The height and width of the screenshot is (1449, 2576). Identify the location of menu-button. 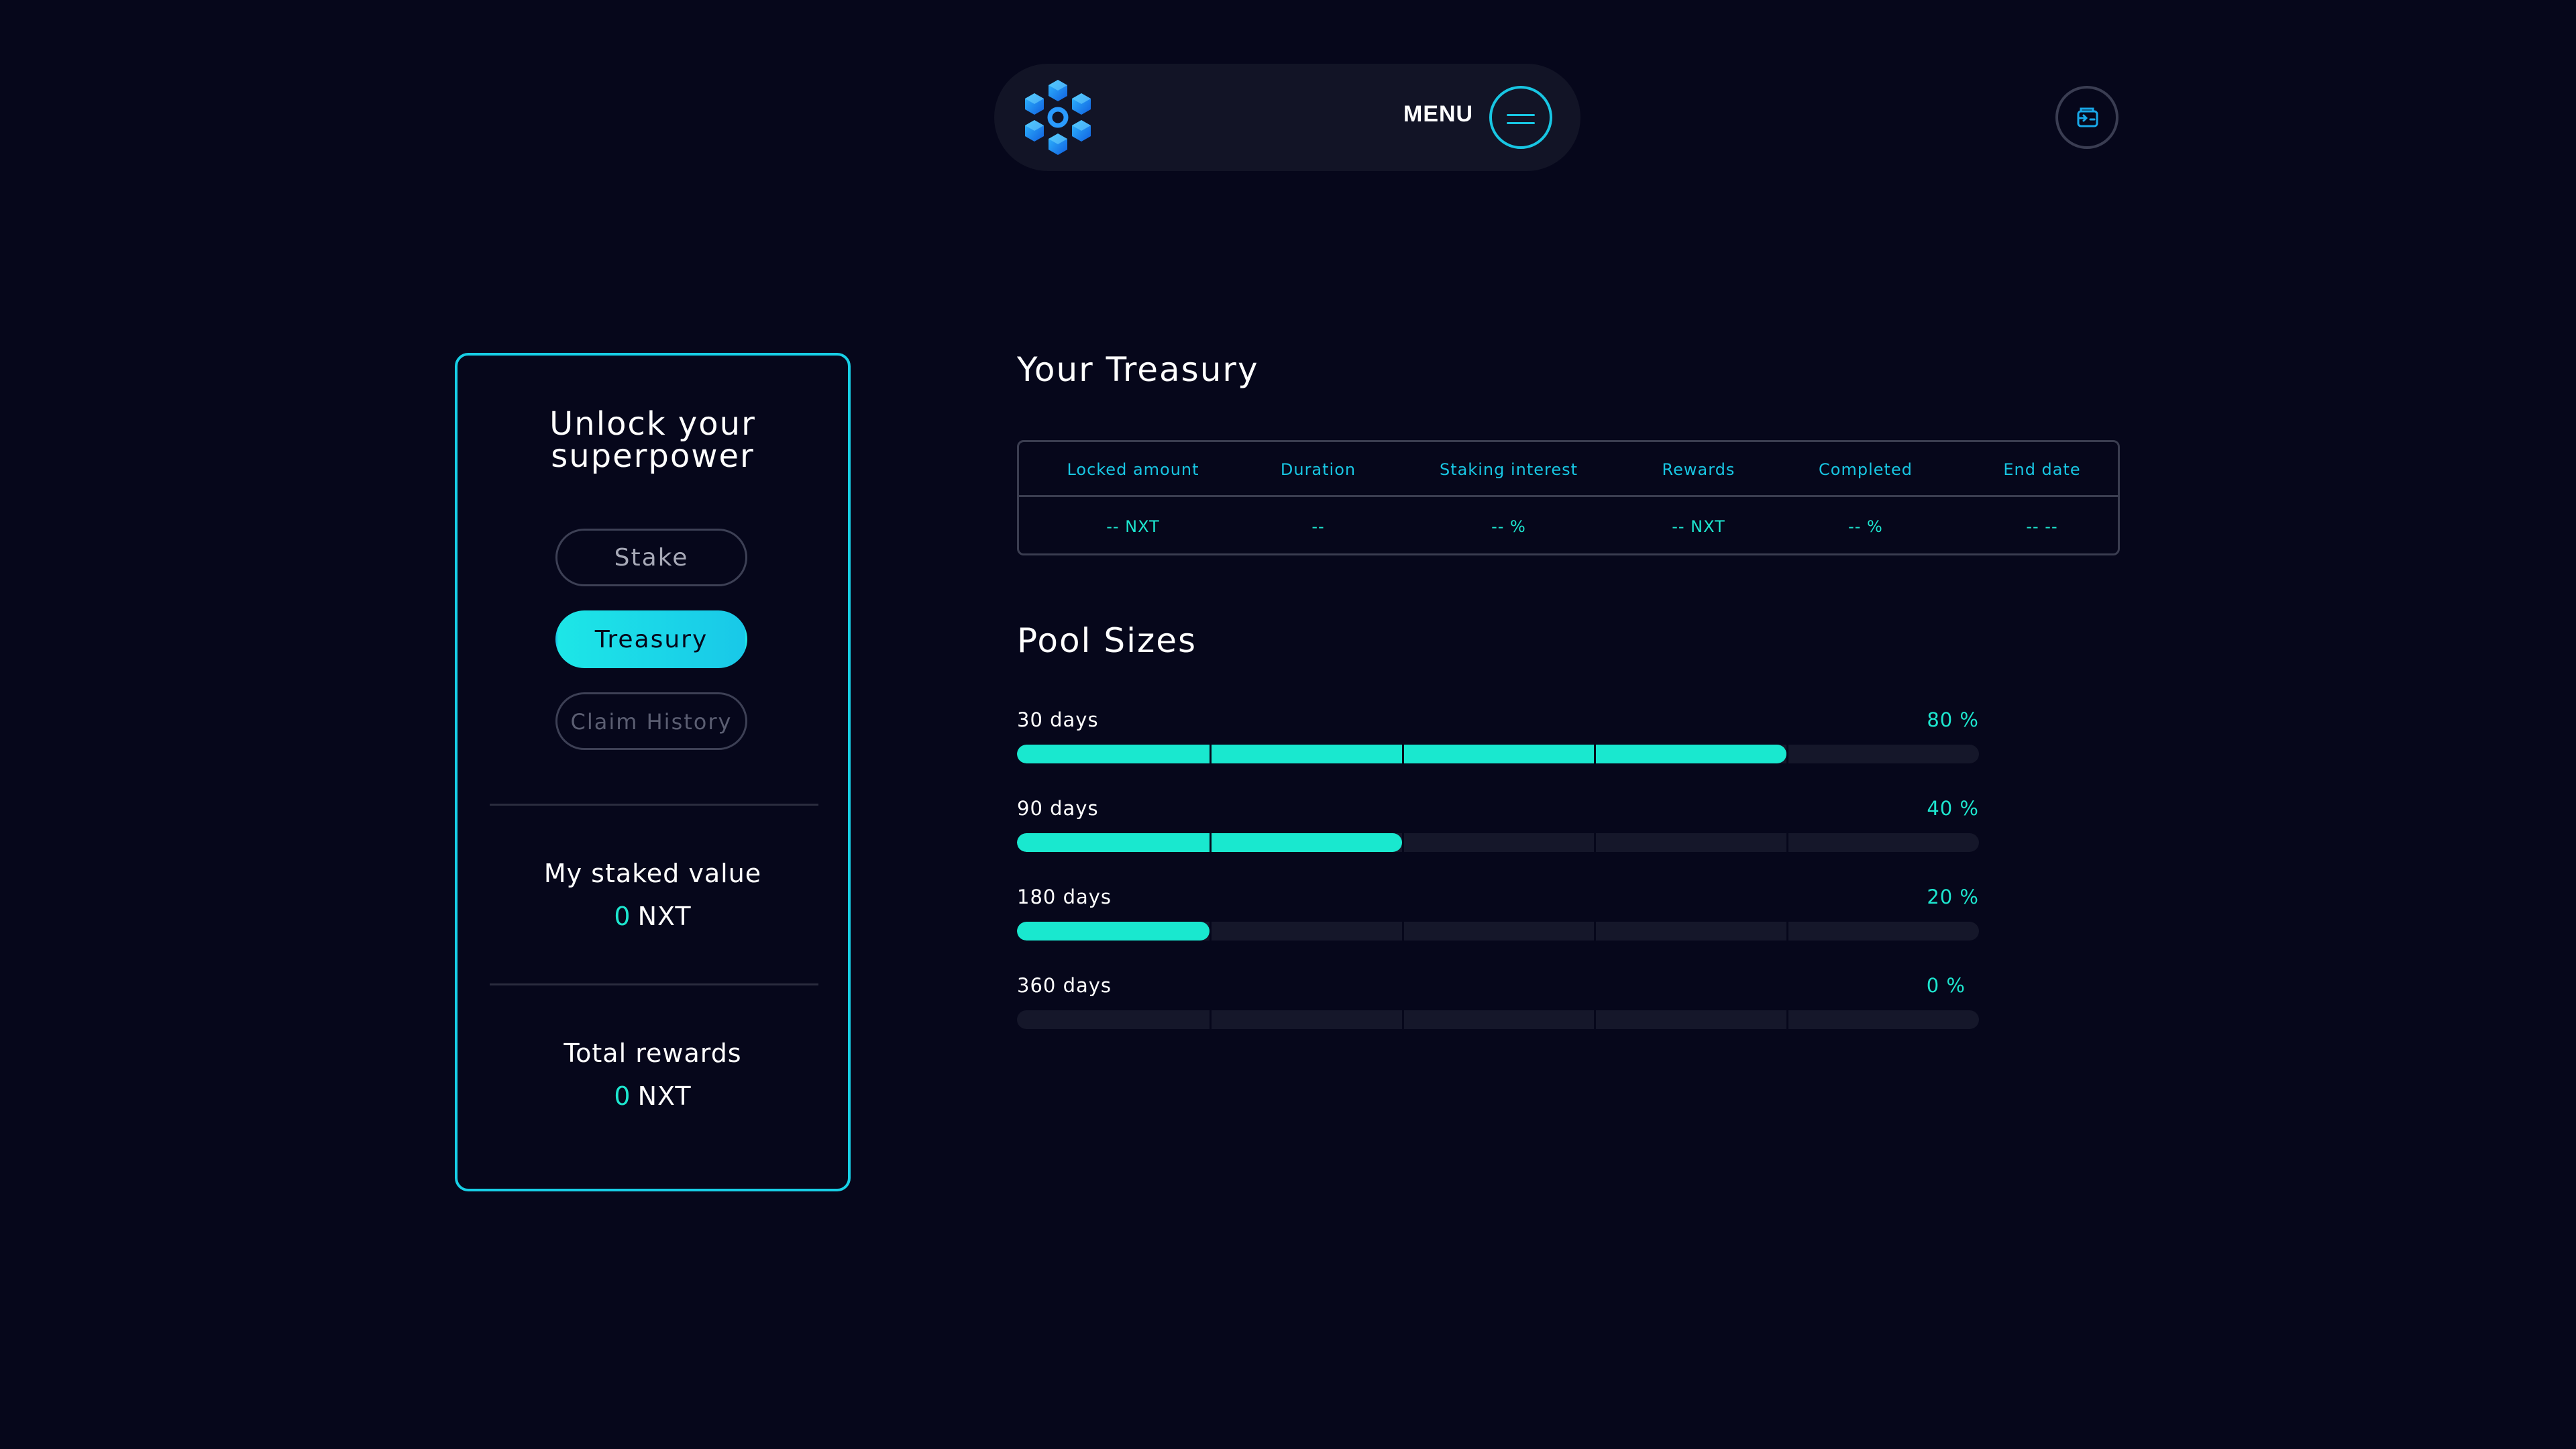
(1520, 117).